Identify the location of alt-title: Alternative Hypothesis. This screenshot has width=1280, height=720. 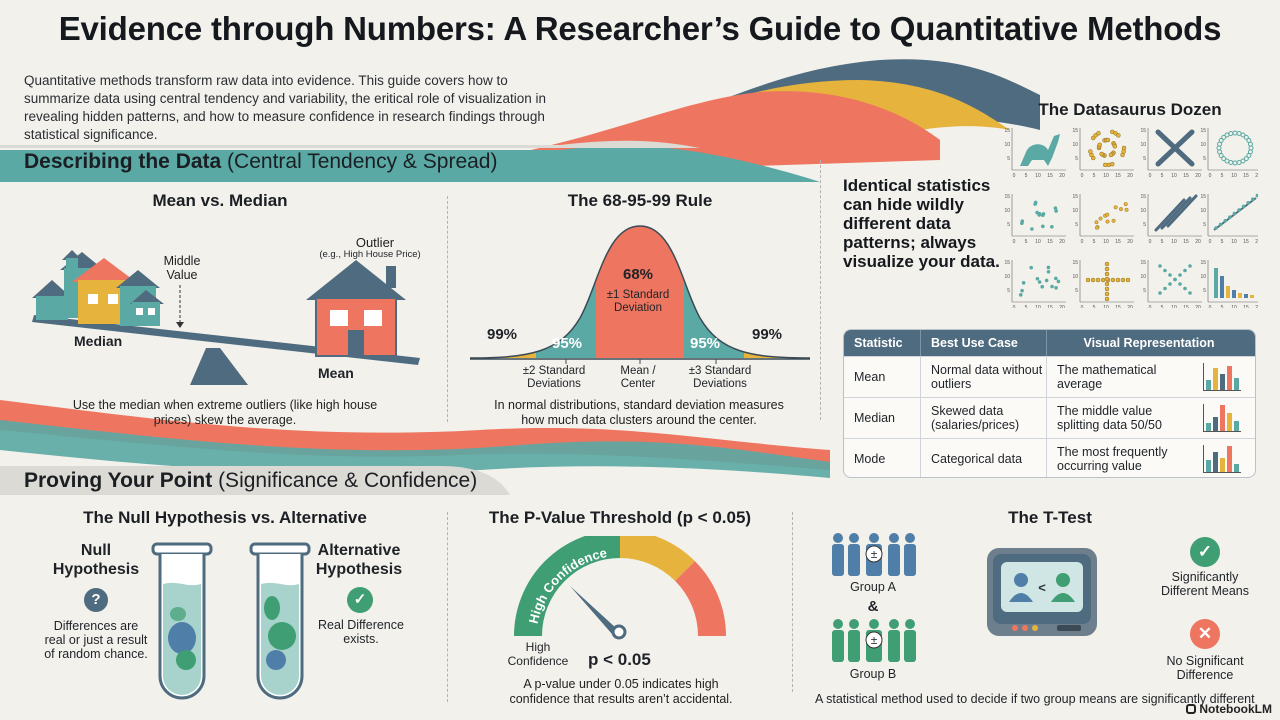
(359, 560).